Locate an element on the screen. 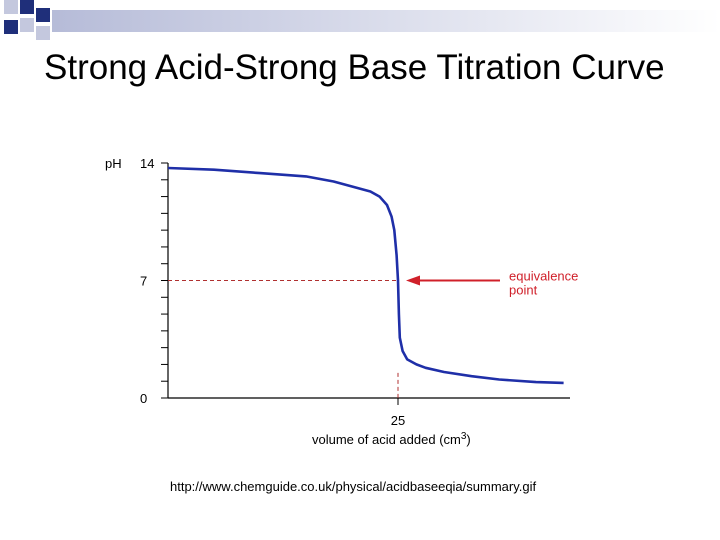 Image resolution: width=720 pixels, height=540 pixels. y-tick-label: 7 is located at coordinates (143, 281).